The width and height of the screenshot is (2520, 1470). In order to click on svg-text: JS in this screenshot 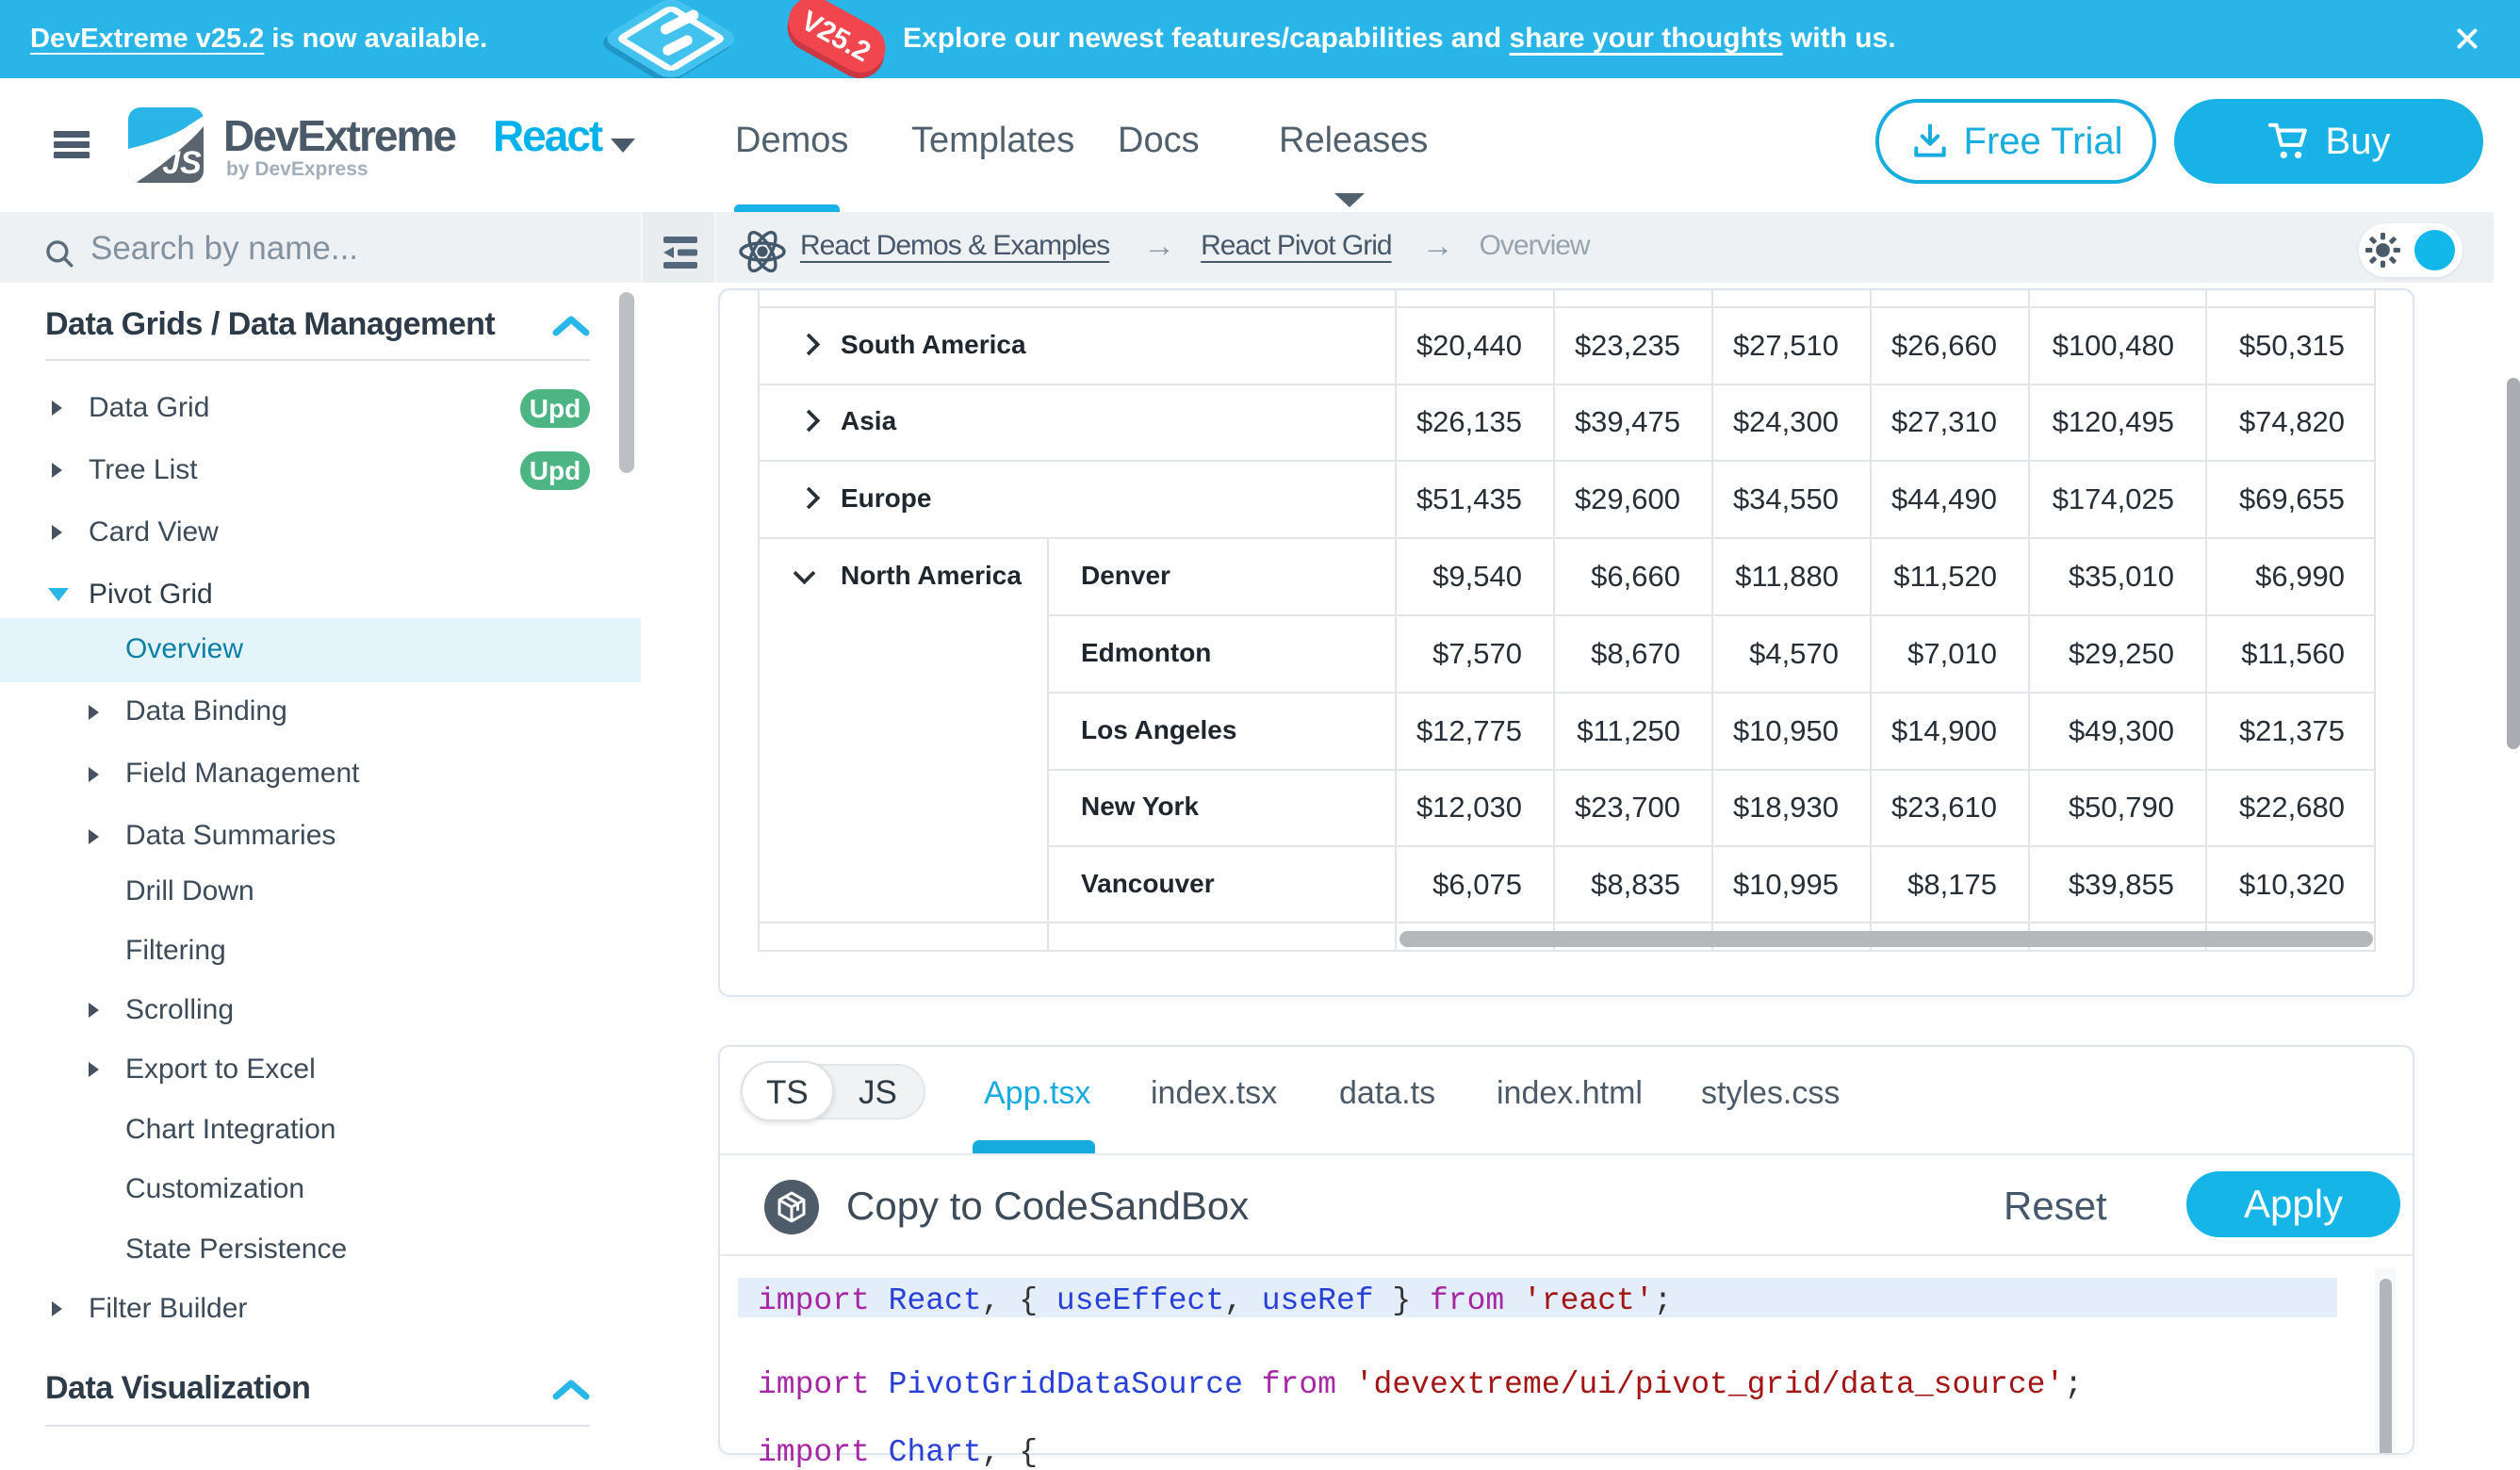, I will do `click(182, 163)`.